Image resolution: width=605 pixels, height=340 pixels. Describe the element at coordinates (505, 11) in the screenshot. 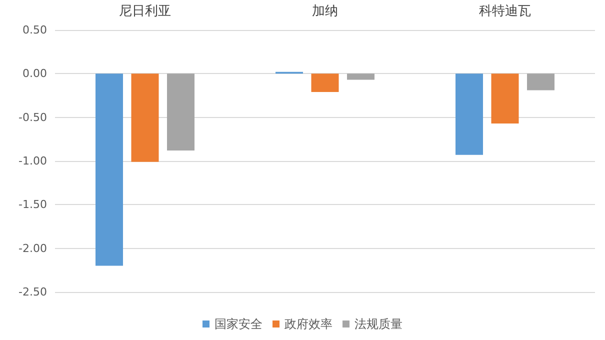

I see `x-tick-label: 科特迪瓦` at that location.